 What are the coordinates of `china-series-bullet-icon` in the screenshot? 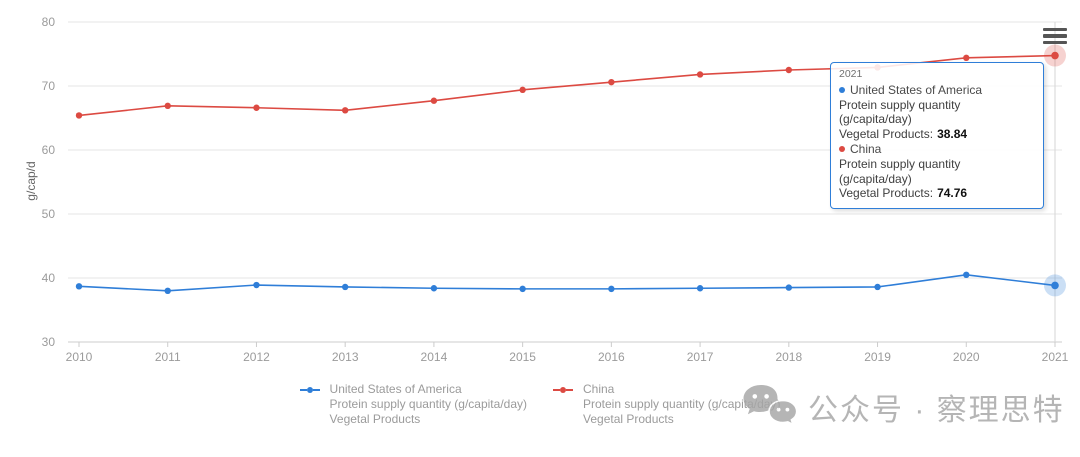 It's located at (842, 148).